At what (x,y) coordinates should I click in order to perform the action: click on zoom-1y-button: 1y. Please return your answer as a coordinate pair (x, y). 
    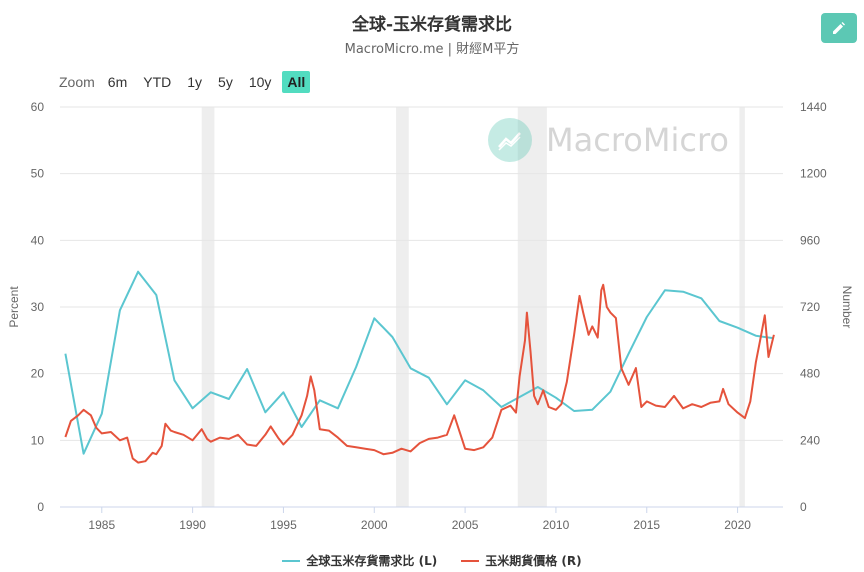
    Looking at the image, I should click on (195, 82).